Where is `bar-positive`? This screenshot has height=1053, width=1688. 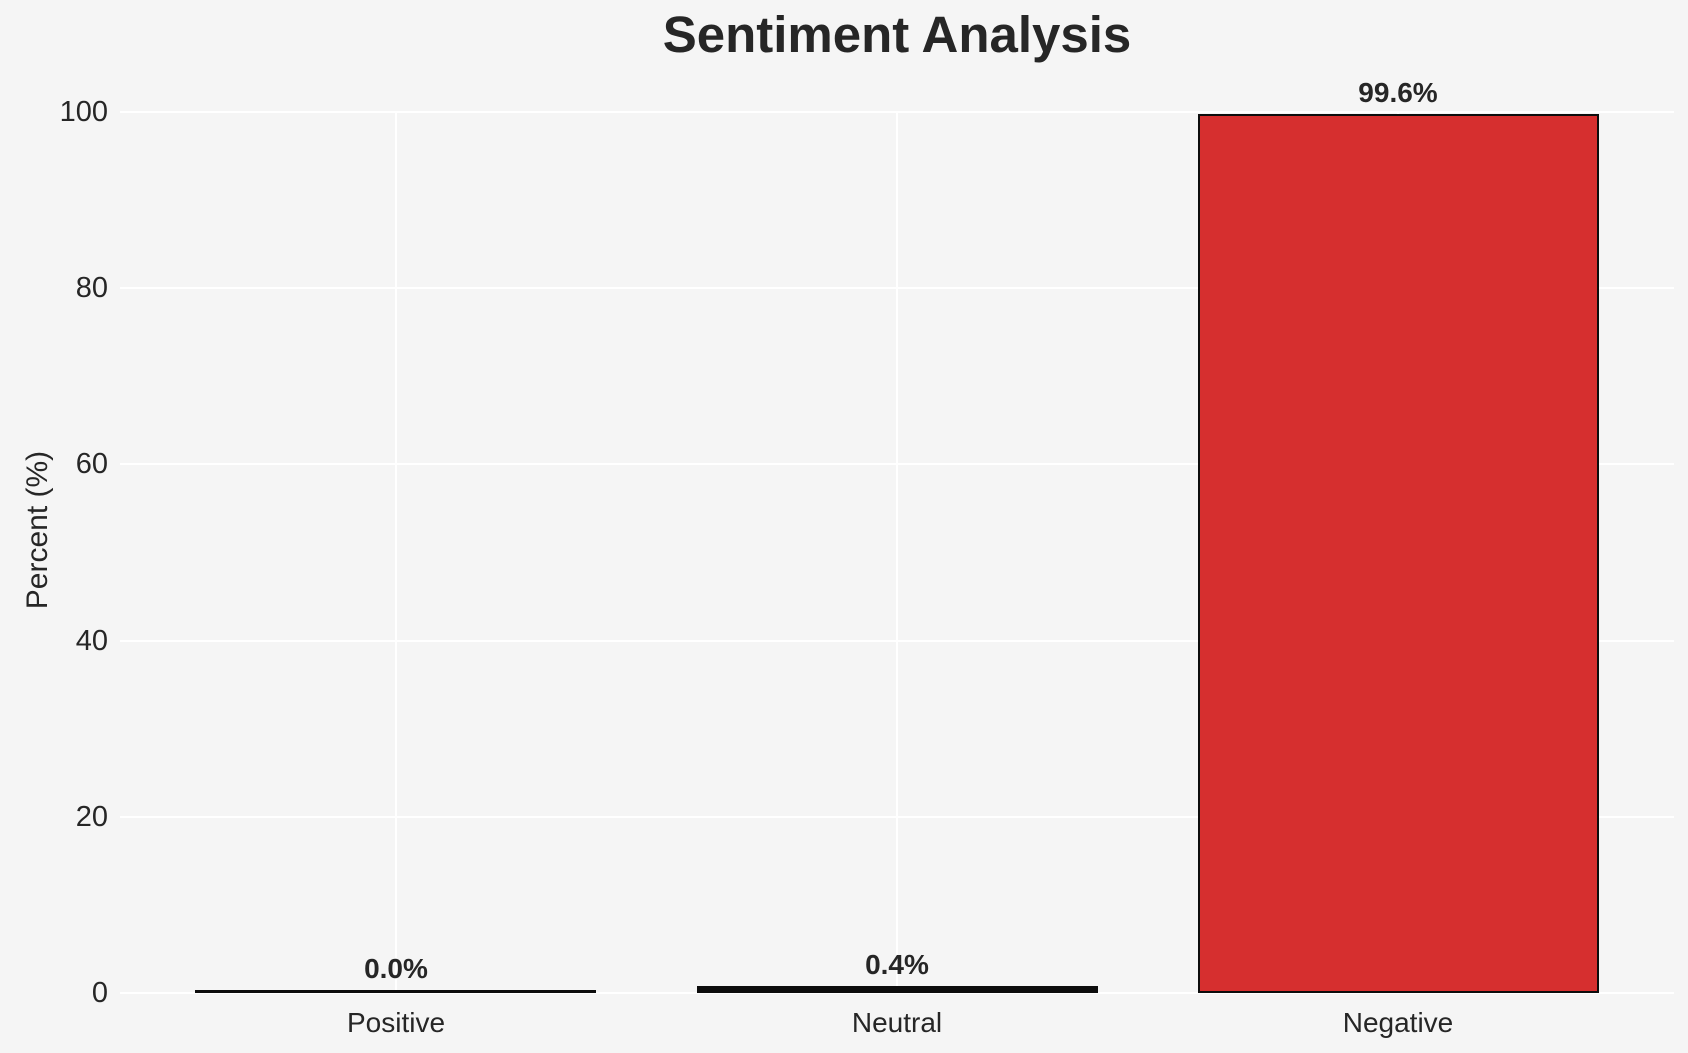
bar-positive is located at coordinates (395, 991).